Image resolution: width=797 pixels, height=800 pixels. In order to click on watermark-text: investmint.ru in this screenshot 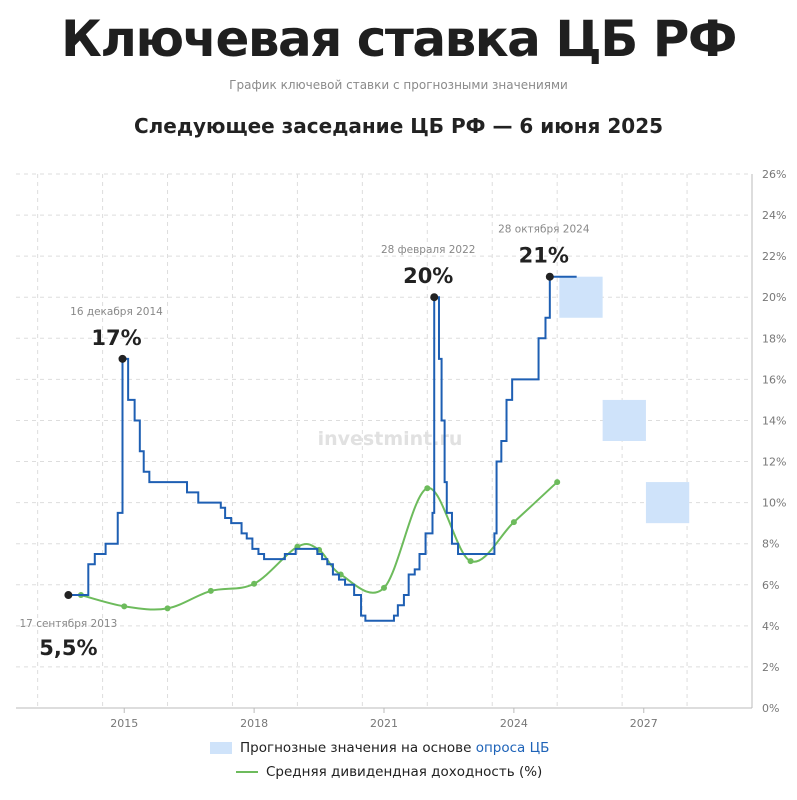, I will do `click(390, 439)`.